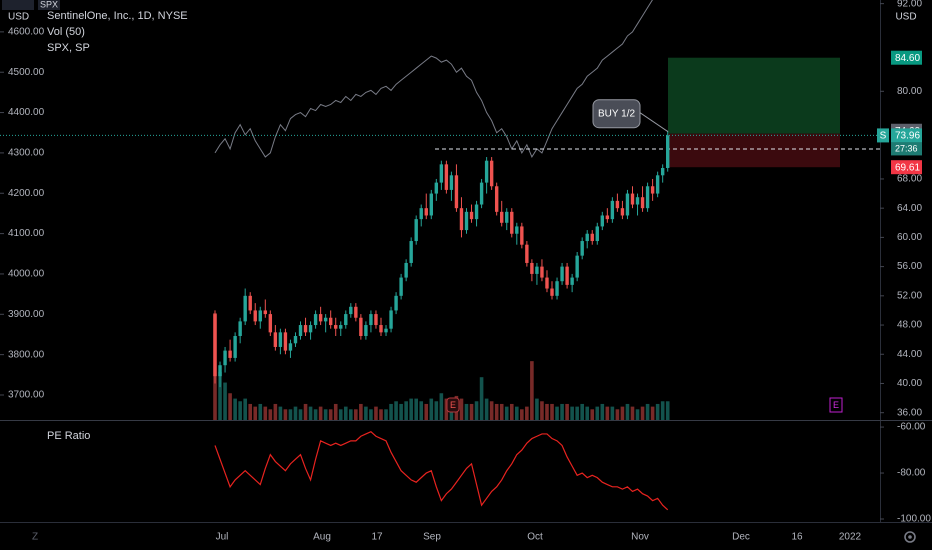 The image size is (932, 550). What do you see at coordinates (909, 266) in the screenshot?
I see `y-tick-label: 56.00` at bounding box center [909, 266].